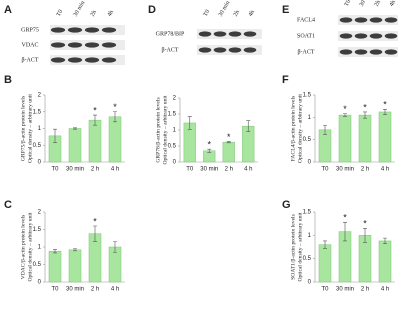 The image size is (400, 314). I want to click on blot-row-label: GRP75, so click(30, 30).